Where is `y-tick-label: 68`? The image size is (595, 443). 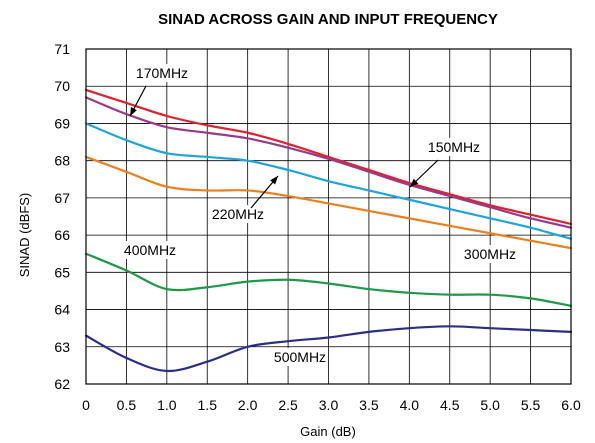
y-tick-label: 68 is located at coordinates (62, 161).